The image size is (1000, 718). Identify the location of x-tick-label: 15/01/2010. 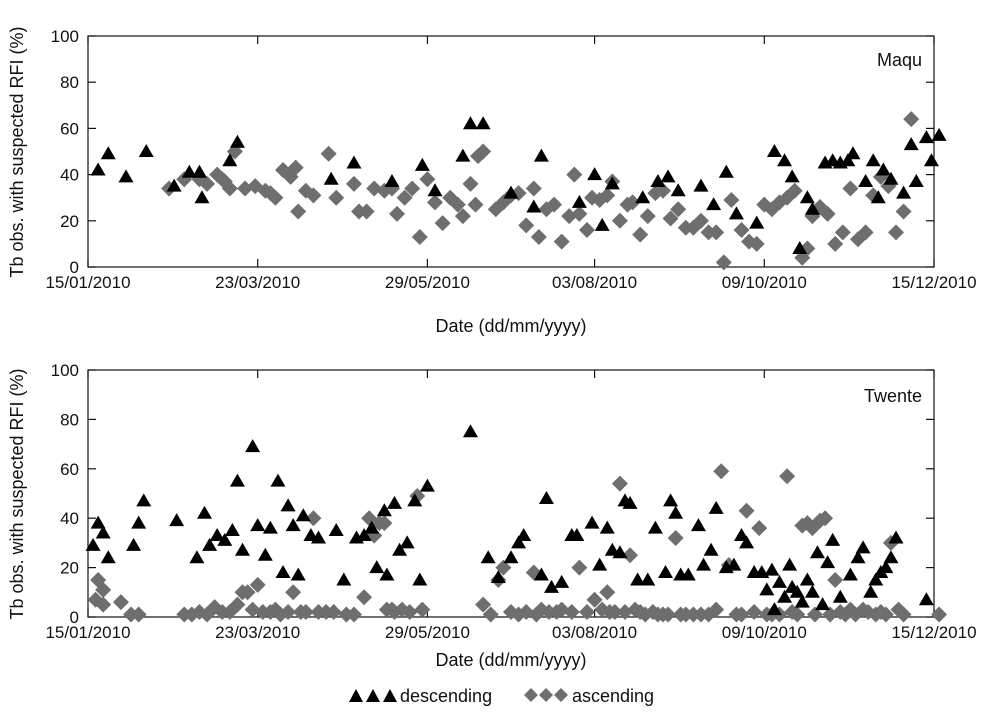
(87, 282).